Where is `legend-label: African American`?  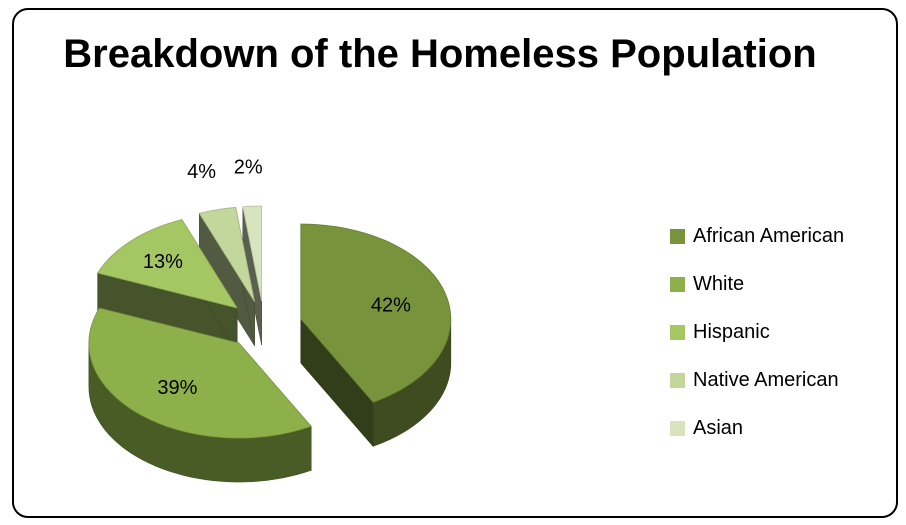 legend-label: African American is located at coordinates (769, 235).